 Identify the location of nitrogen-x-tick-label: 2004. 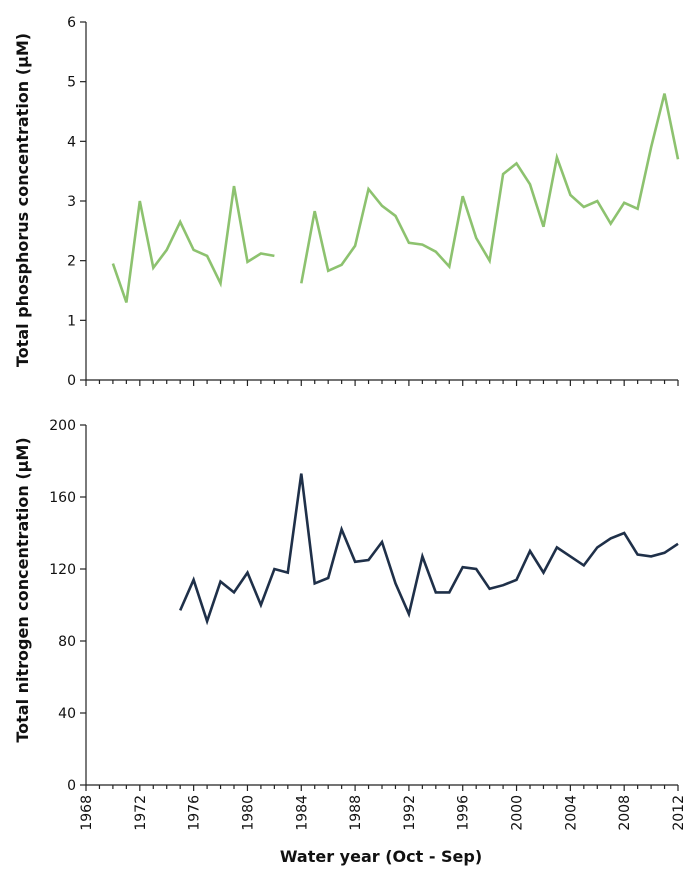
(571, 813).